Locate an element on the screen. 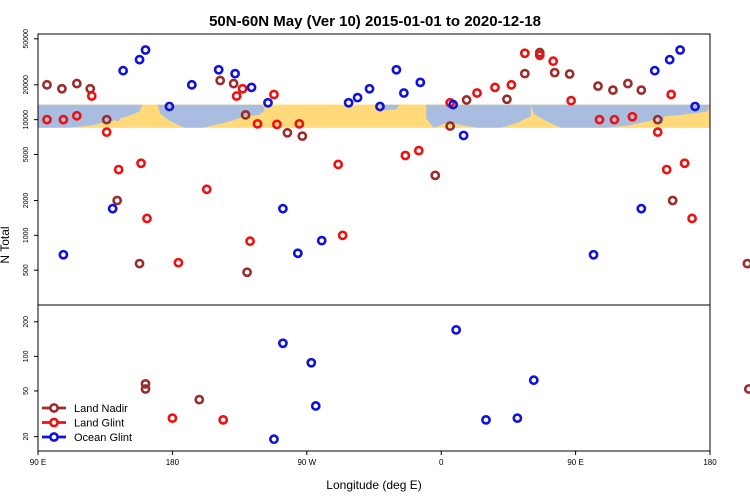 Image resolution: width=750 pixels, height=500 pixels. legend-marker is located at coordinates (54, 408).